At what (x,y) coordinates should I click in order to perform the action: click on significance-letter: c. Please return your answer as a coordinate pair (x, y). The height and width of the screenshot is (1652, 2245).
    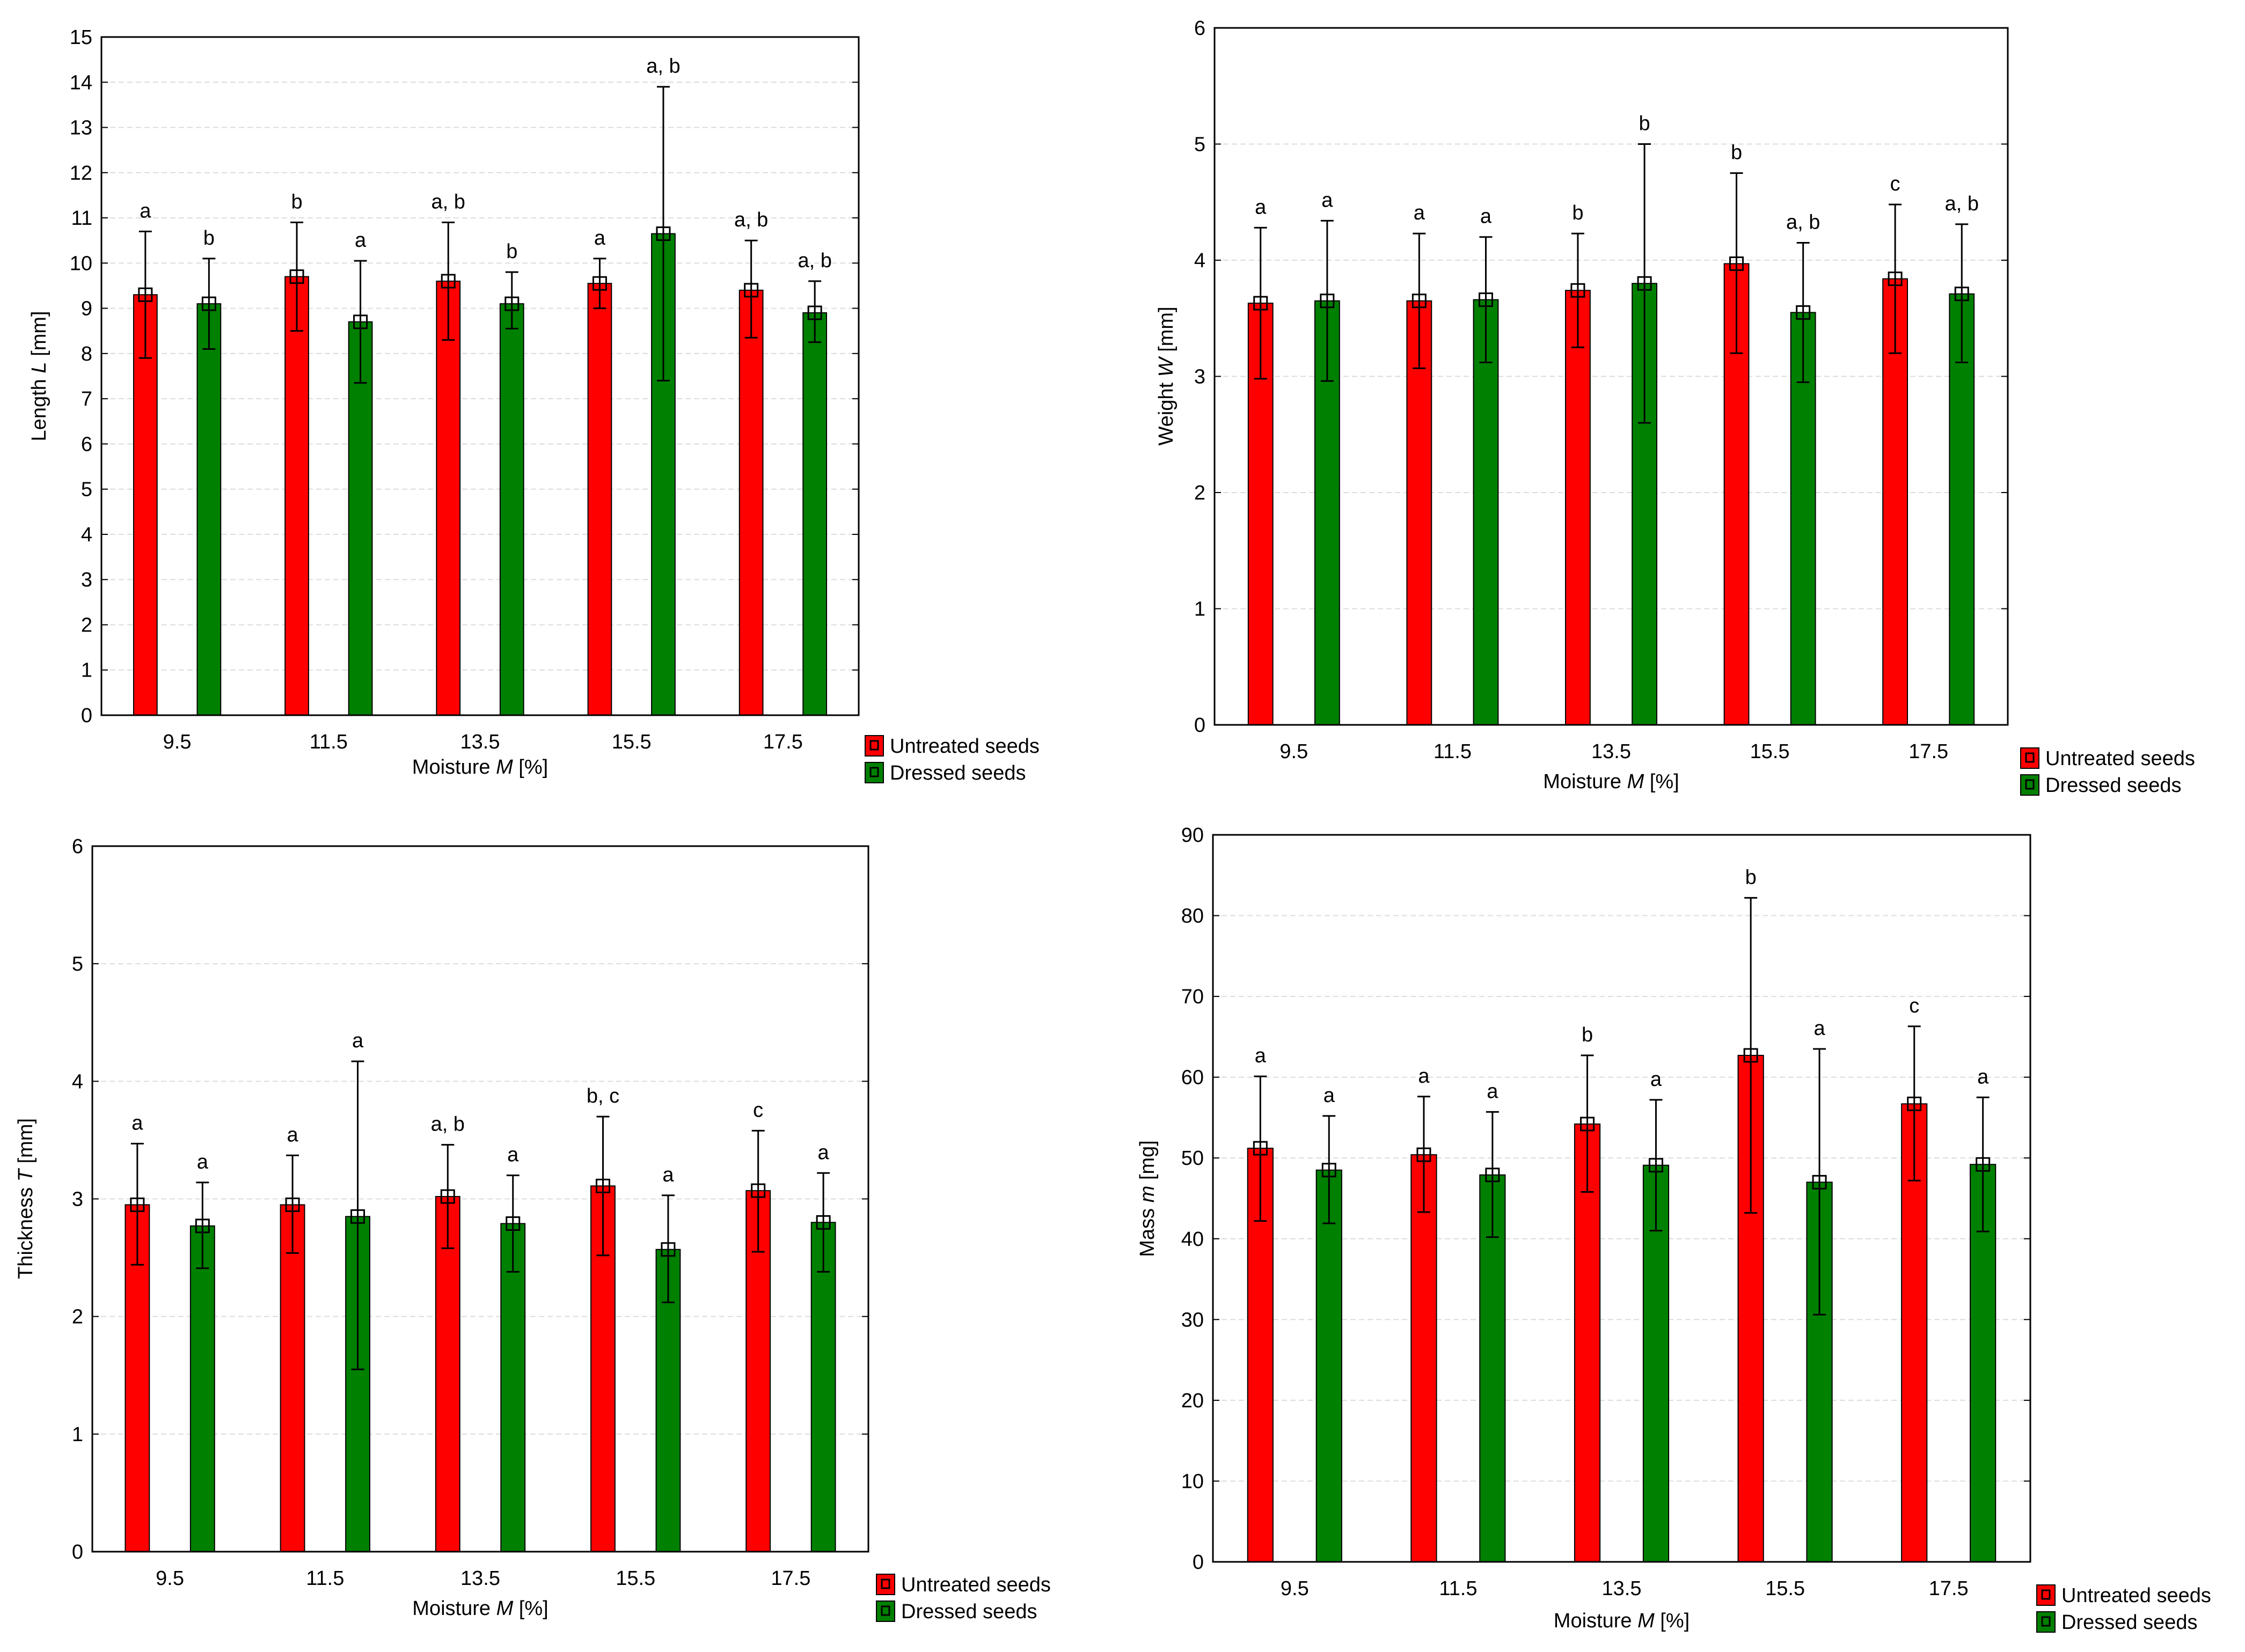
    Looking at the image, I should click on (1895, 184).